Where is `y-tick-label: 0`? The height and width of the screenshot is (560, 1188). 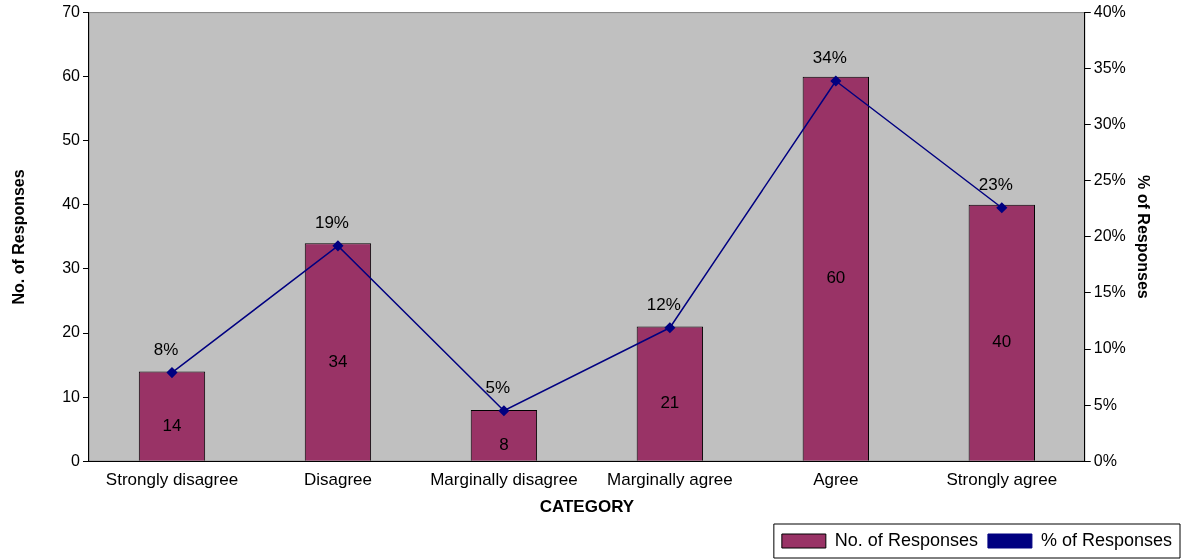 y-tick-label: 0 is located at coordinates (76, 460).